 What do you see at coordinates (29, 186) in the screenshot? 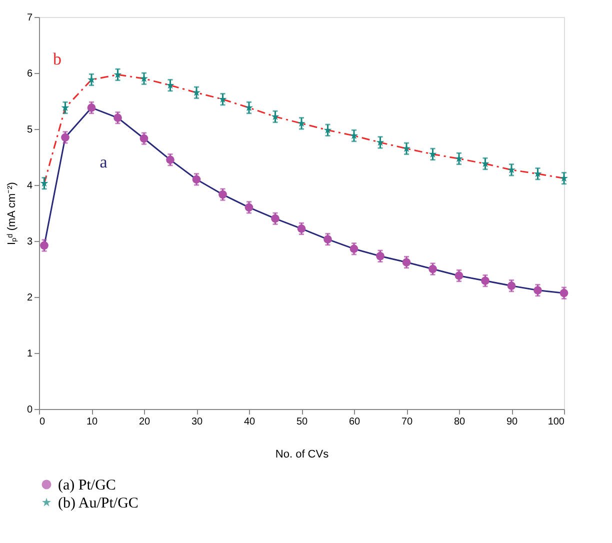
I see `y-tick-label: 4` at bounding box center [29, 186].